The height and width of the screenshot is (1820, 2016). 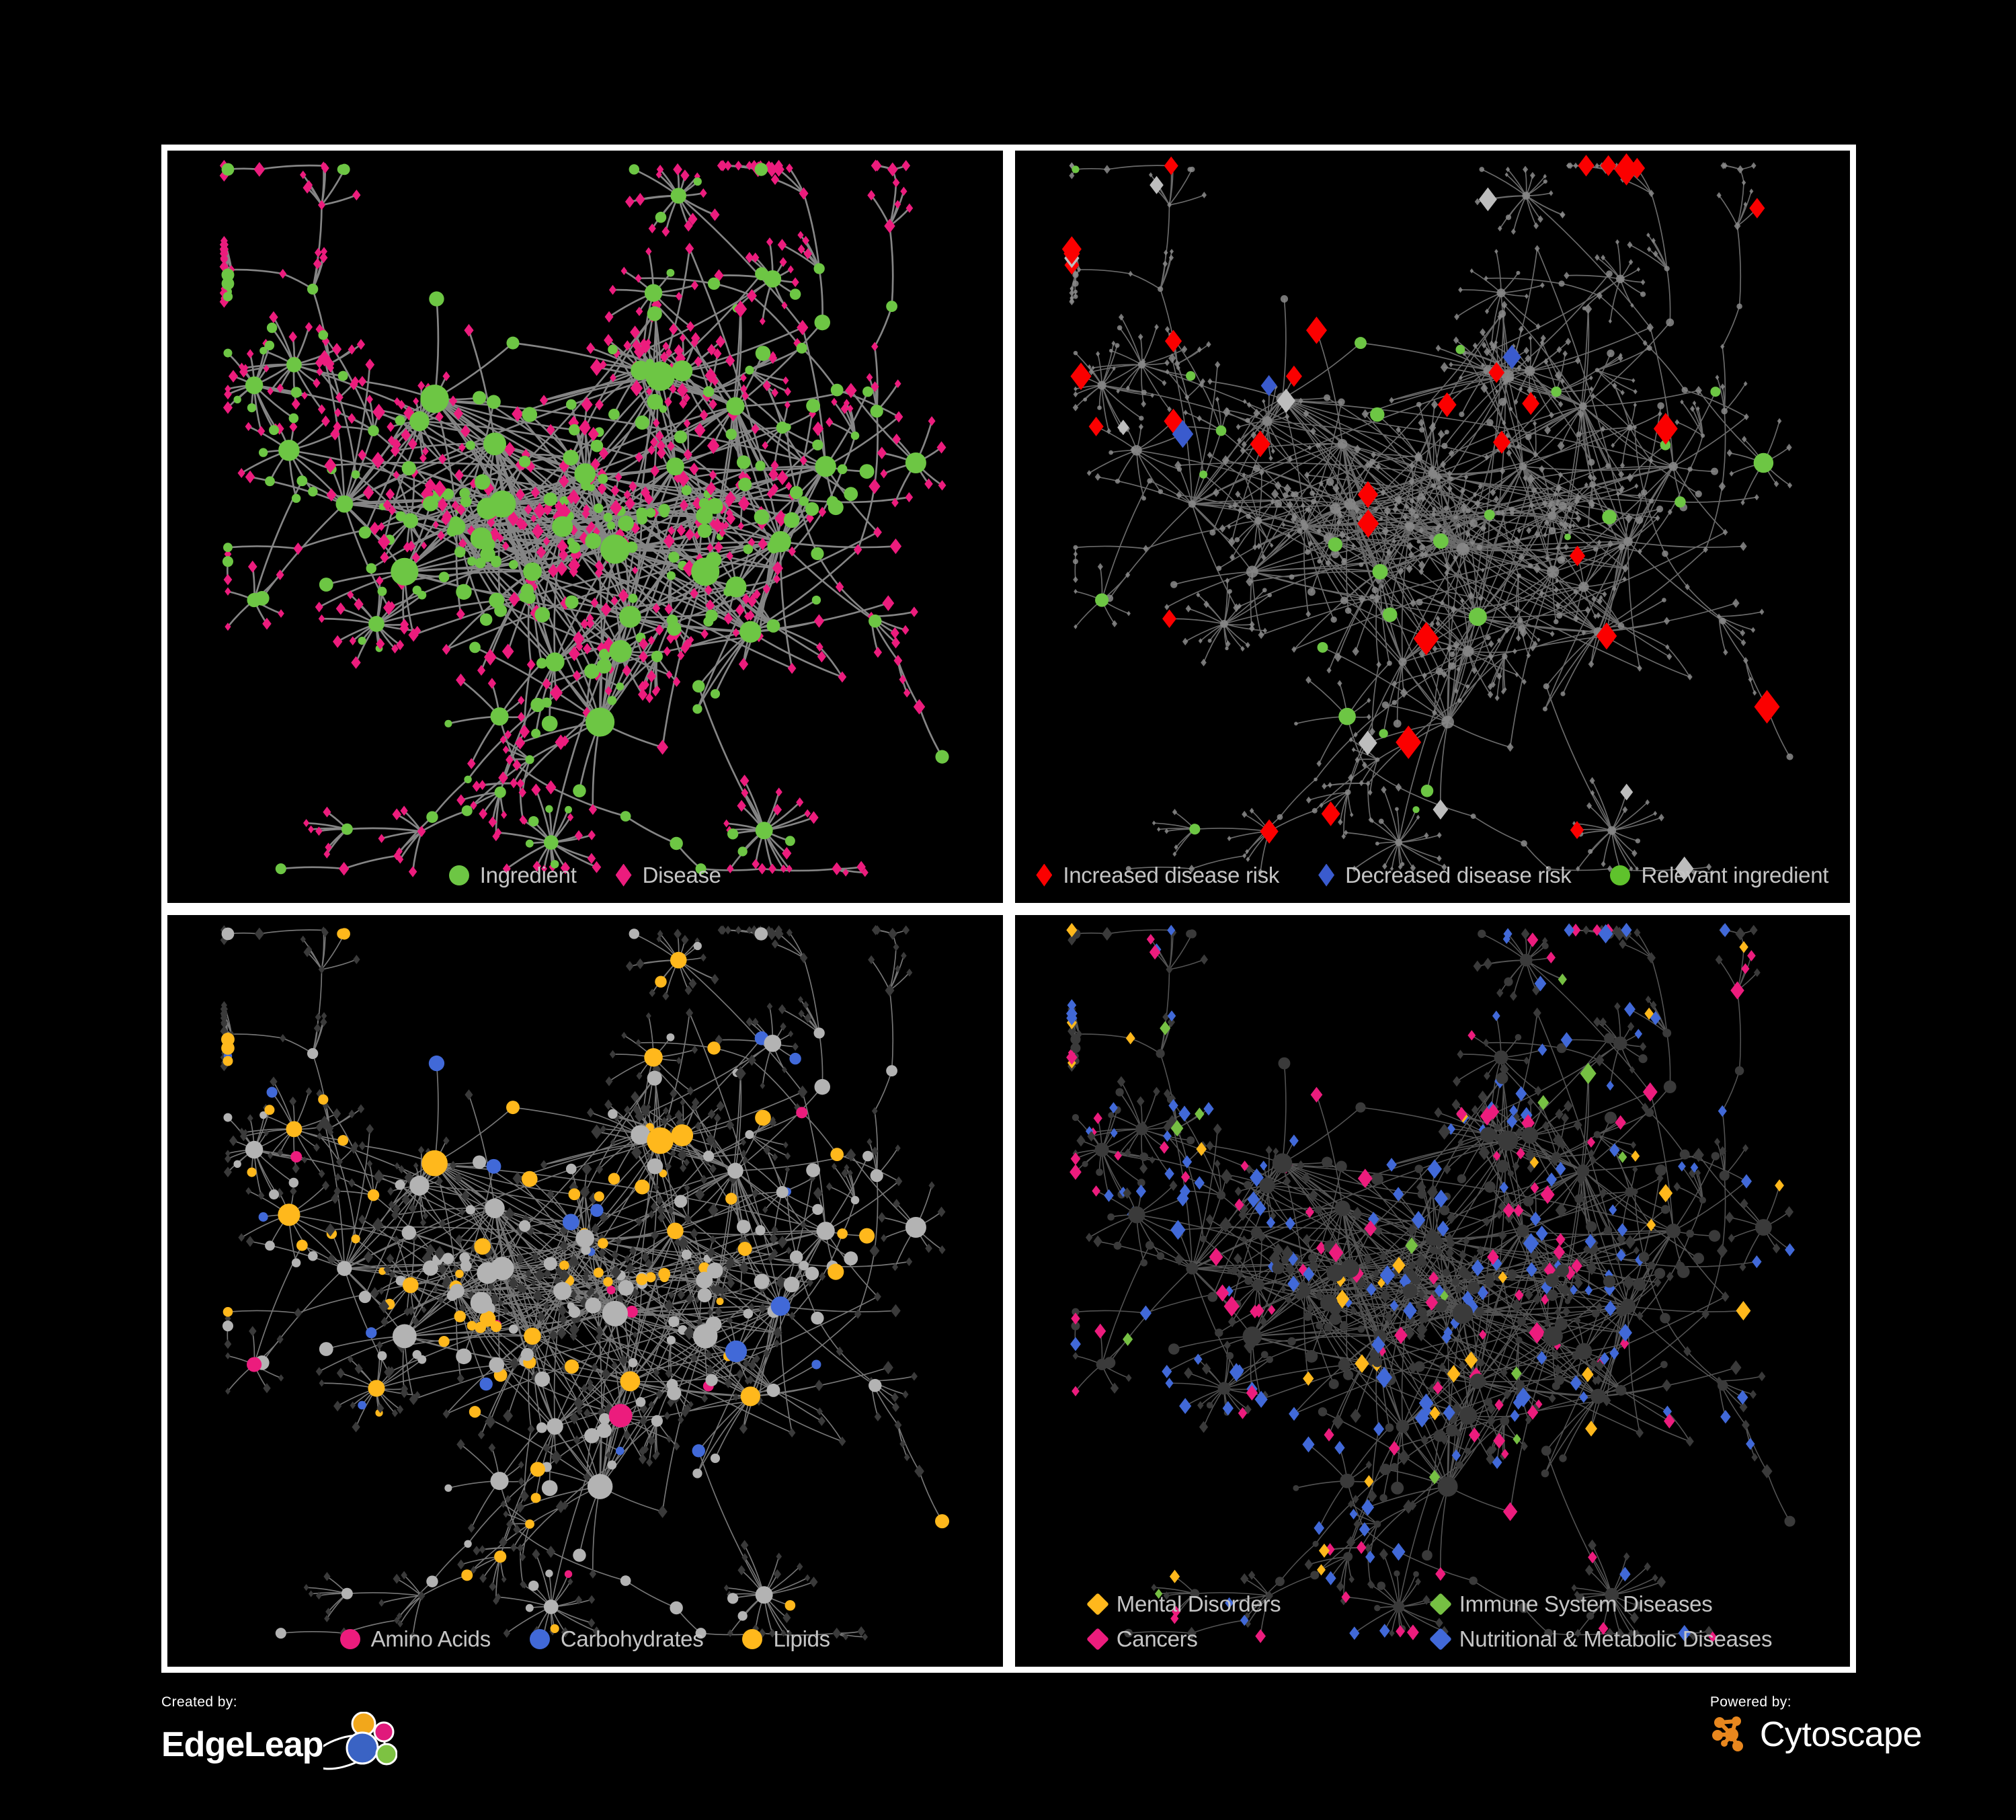 I want to click on cytoscape-wordmark: Cytoscape, so click(x=1841, y=1734).